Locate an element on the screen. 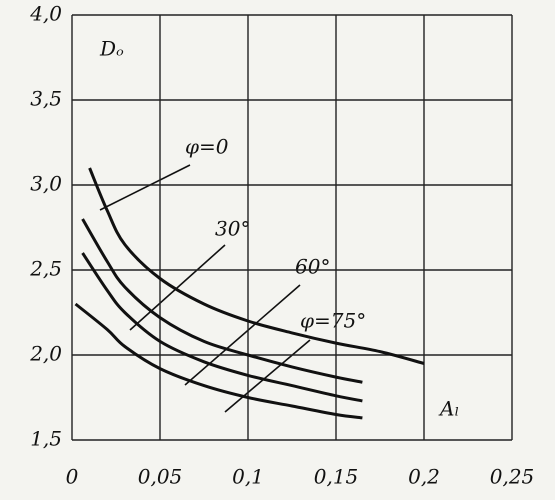  x-tick-label: 0 is located at coordinates (72, 477).